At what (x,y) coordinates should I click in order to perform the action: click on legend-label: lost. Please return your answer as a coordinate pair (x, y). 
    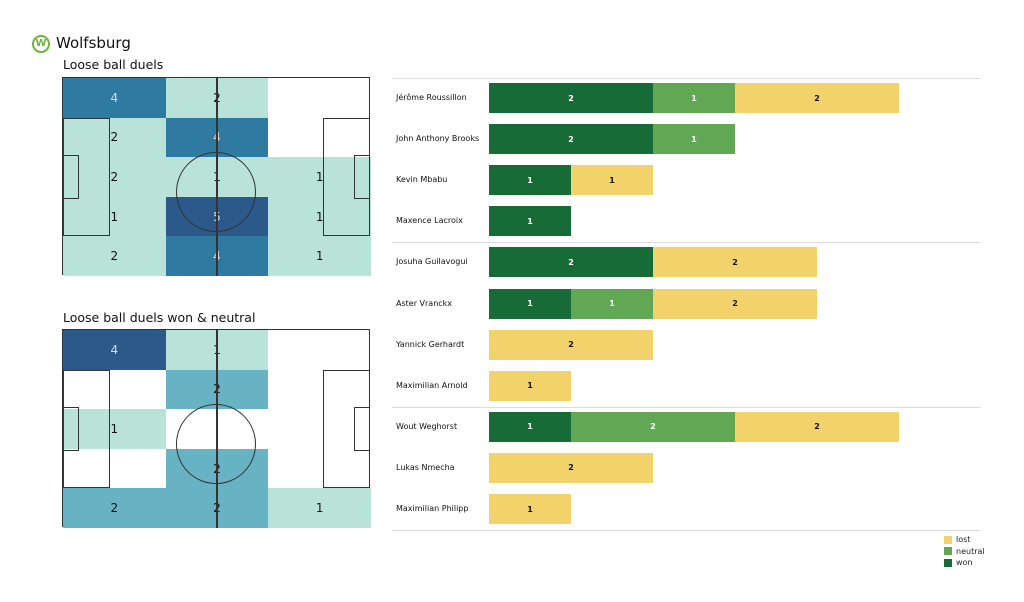
    Looking at the image, I should click on (963, 539).